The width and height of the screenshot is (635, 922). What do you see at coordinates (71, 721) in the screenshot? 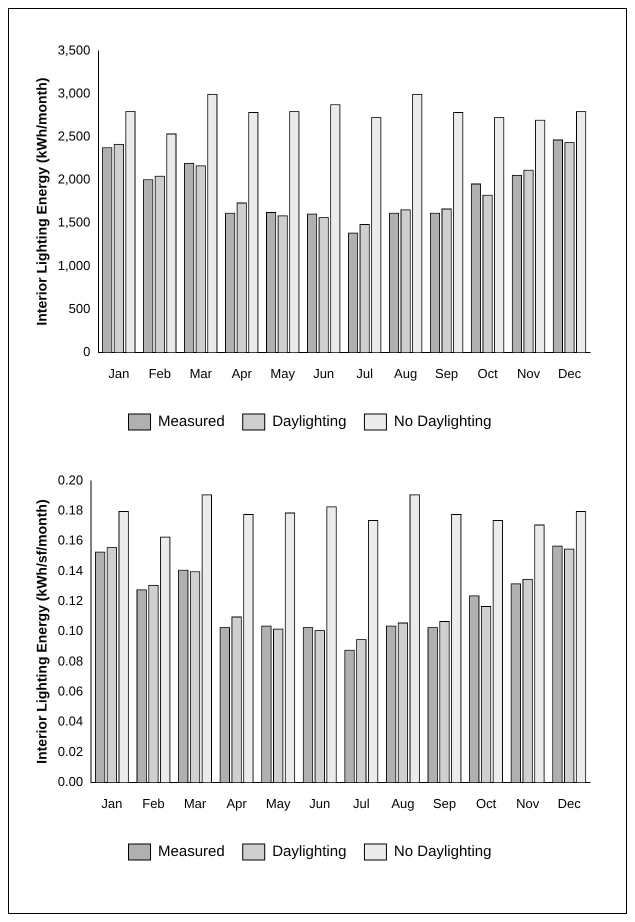
I see `y-tick-label: 0.04` at bounding box center [71, 721].